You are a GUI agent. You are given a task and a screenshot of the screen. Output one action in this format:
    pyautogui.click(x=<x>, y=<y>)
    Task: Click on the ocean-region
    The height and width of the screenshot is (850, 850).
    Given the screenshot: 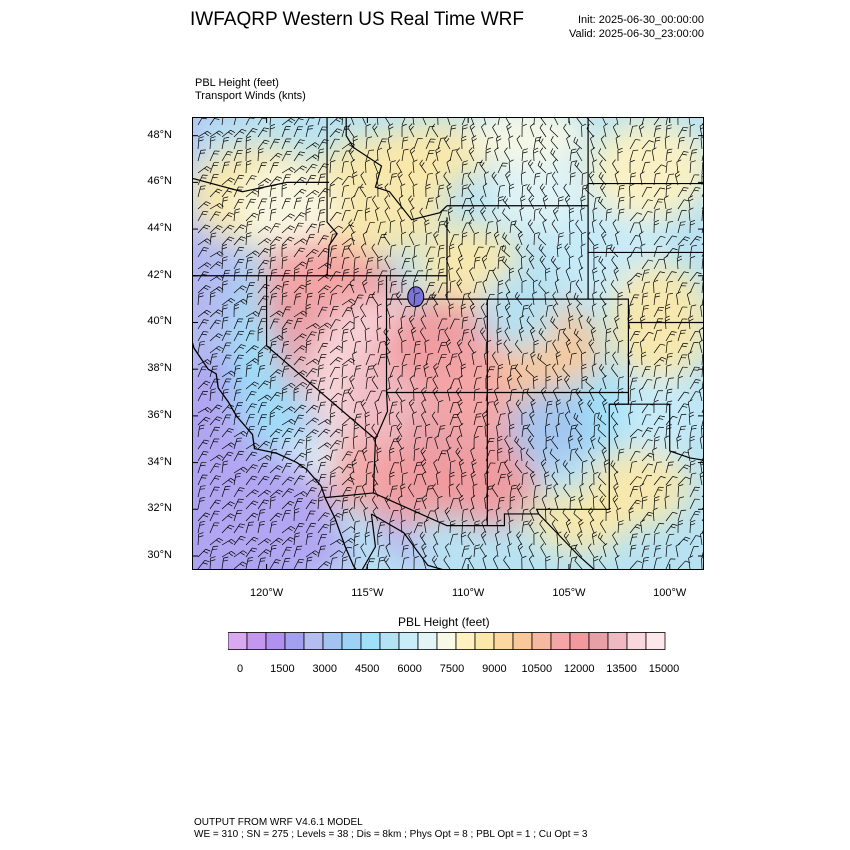 What is the action you would take?
    pyautogui.click(x=276, y=343)
    